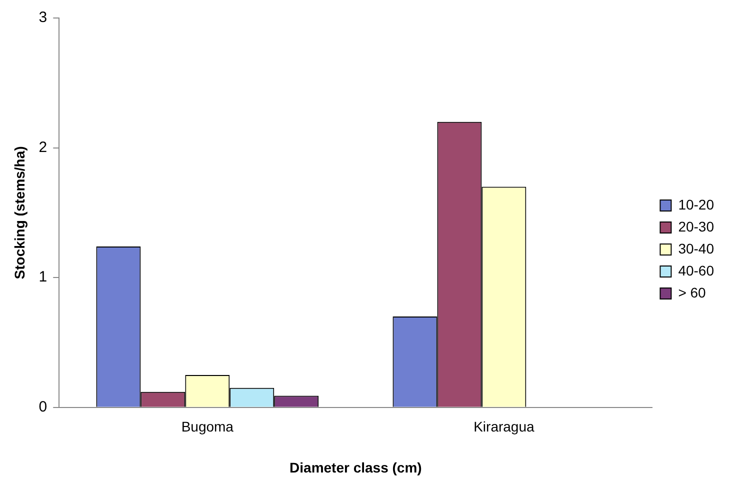 Image resolution: width=734 pixels, height=489 pixels. I want to click on x-tick-label: Bugoma, so click(207, 426).